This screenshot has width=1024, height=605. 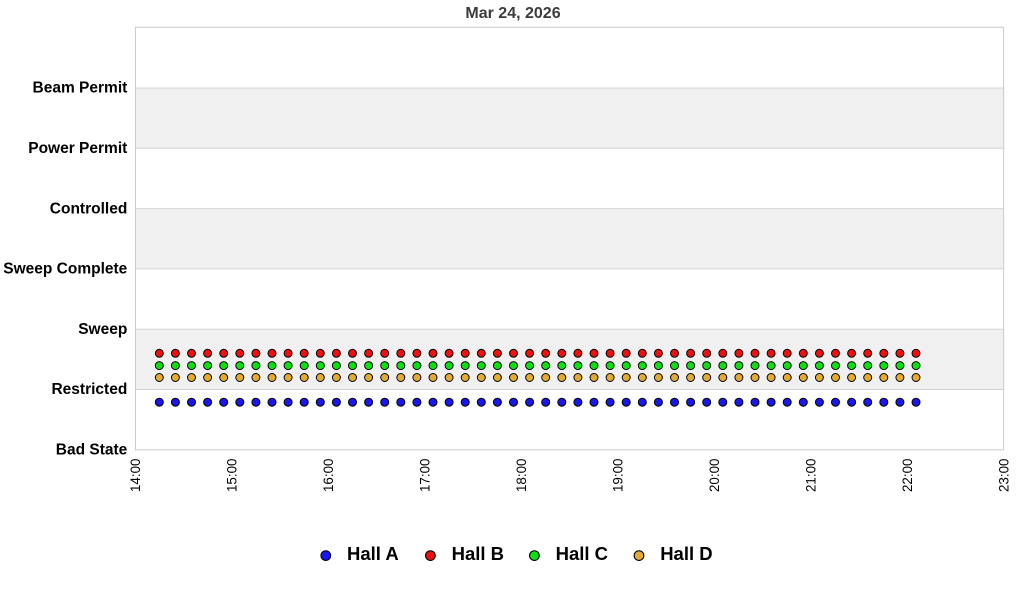 What do you see at coordinates (102, 329) in the screenshot?
I see `svg-text: Sweep` at bounding box center [102, 329].